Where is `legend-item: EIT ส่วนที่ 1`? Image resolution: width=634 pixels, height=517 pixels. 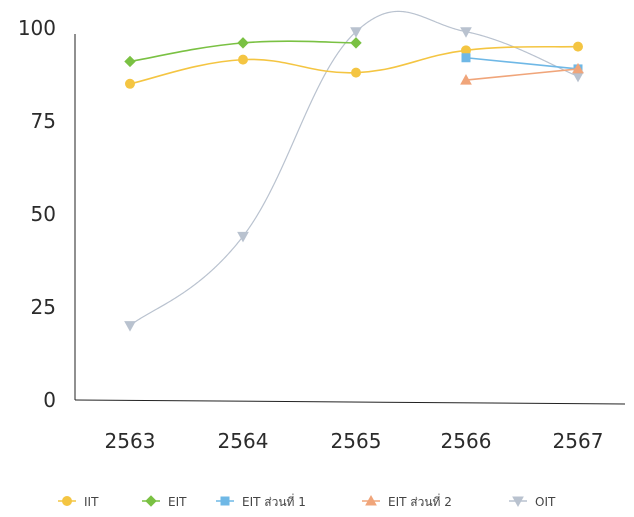 legend-item: EIT ส่วนที่ 1 is located at coordinates (261, 501).